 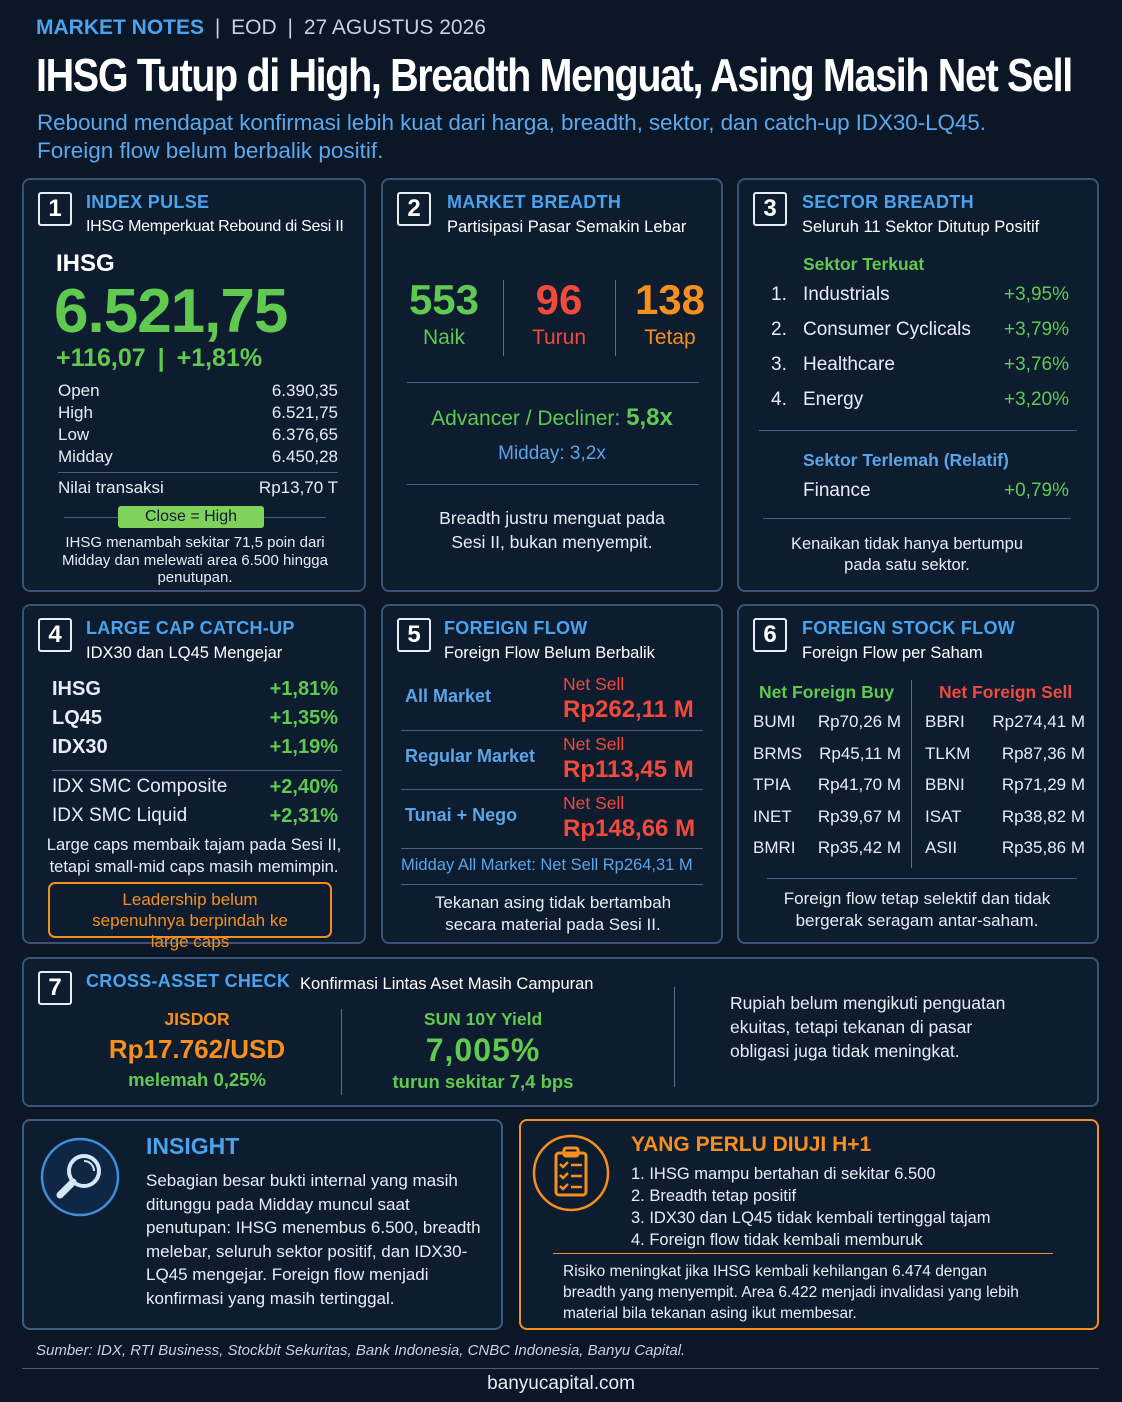 What do you see at coordinates (571, 1173) in the screenshot?
I see `clipboard-checklist-icon` at bounding box center [571, 1173].